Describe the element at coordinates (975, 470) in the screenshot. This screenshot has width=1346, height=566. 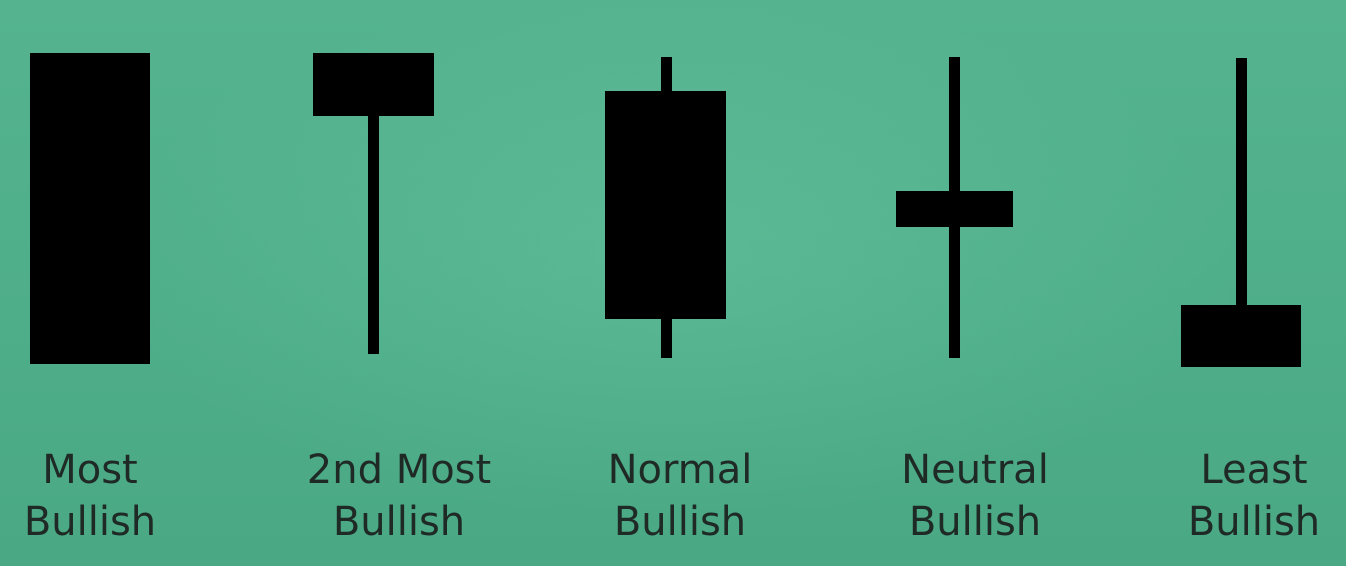
I see `label-line-1: Neutral` at that location.